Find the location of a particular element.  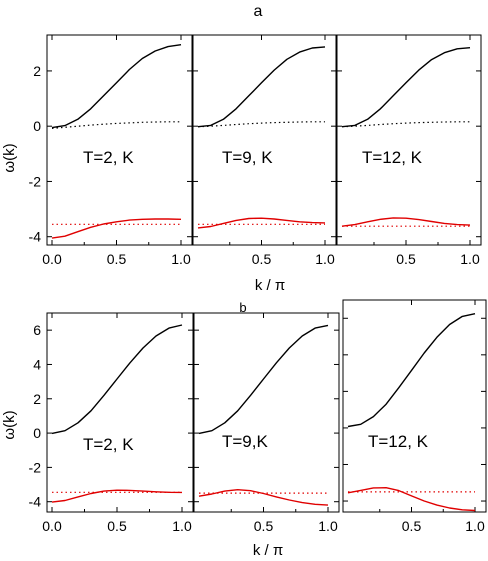

y-tick-label: 4 is located at coordinates (37, 364).